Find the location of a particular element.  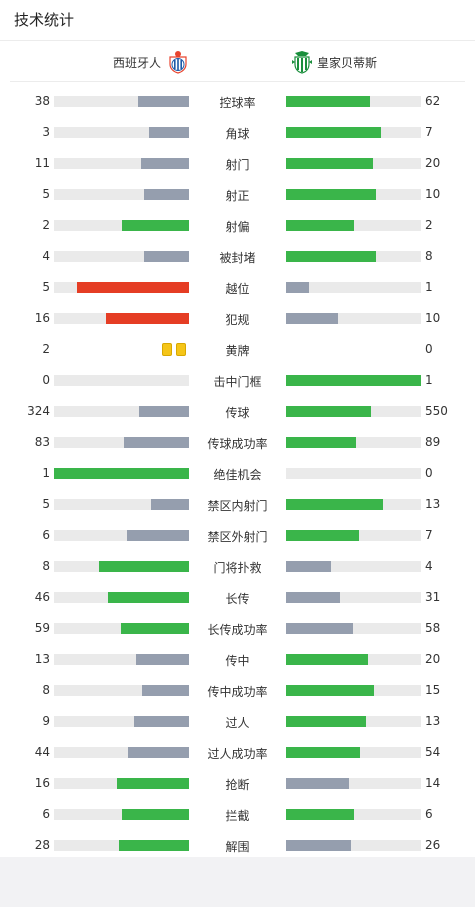

away-value: 89 is located at coordinates (433, 442).